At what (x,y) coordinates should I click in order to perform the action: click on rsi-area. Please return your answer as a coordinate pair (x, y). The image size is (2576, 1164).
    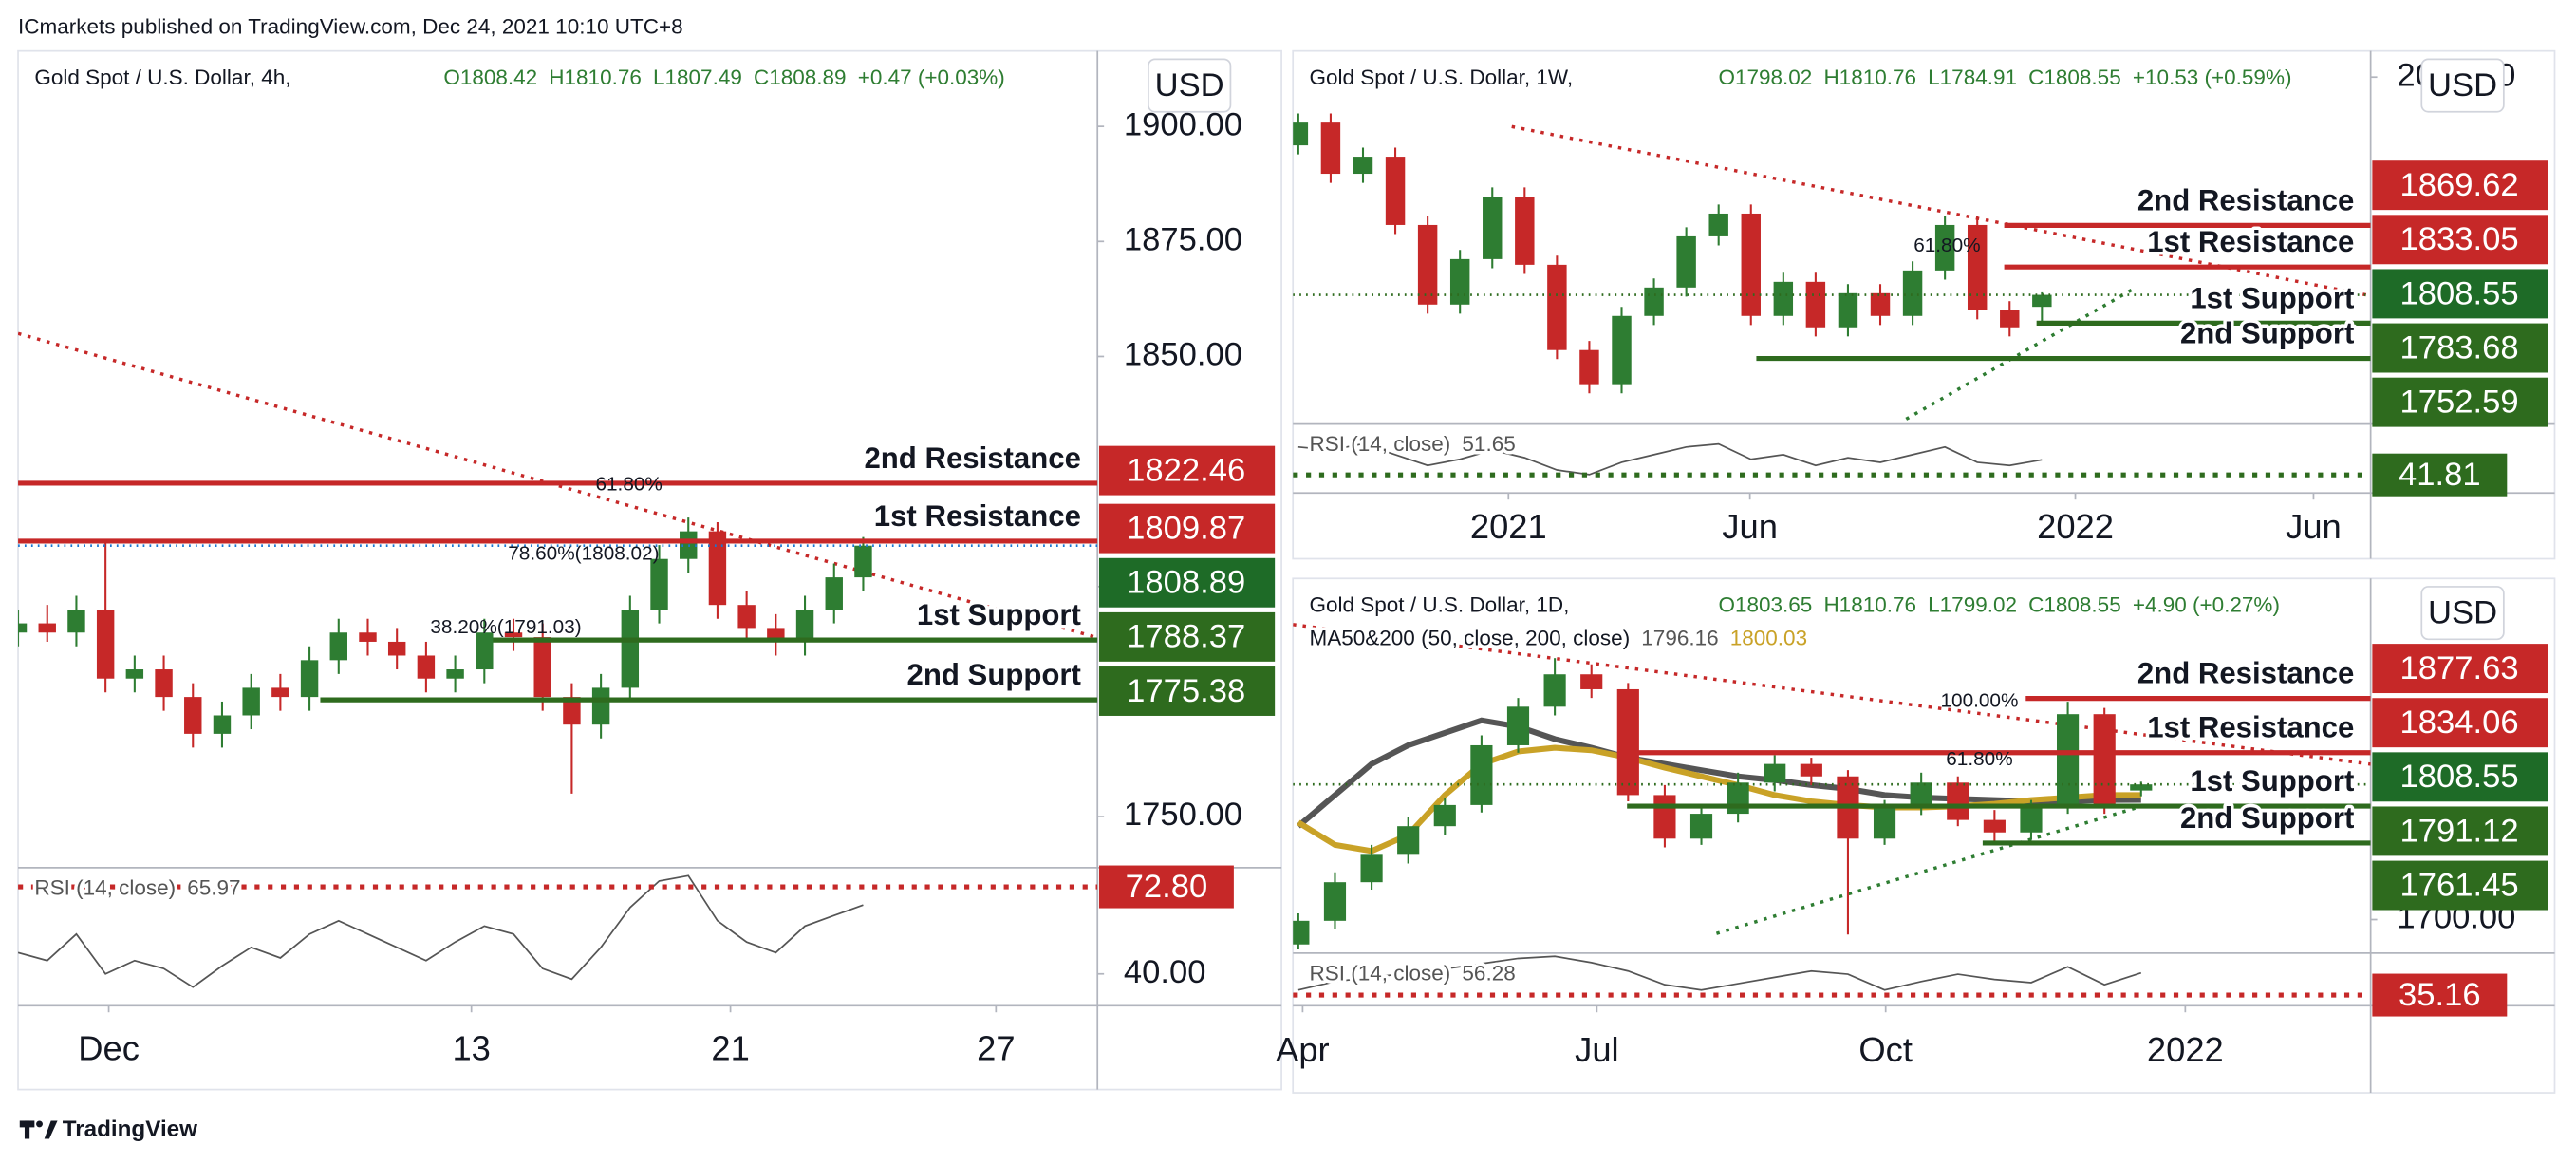
    Looking at the image, I should click on (1832, 976).